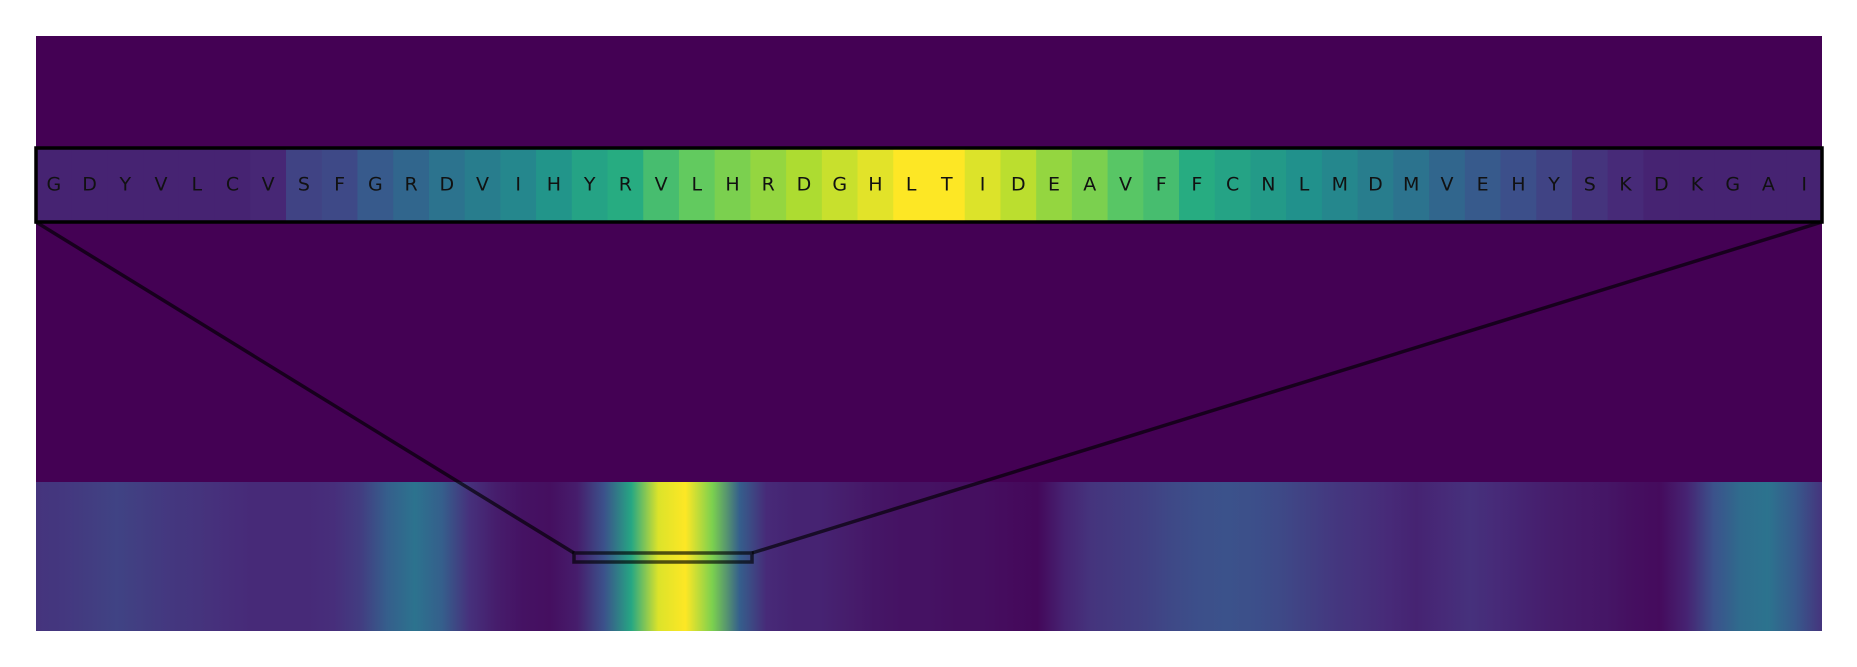  What do you see at coordinates (663, 557) in the screenshot?
I see `zoom-source-region` at bounding box center [663, 557].